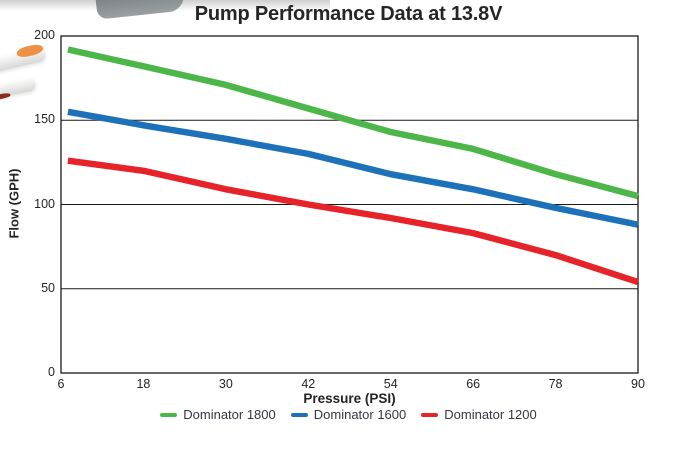  Describe the element at coordinates (229, 414) in the screenshot. I see `legend-label: Dominator 1800` at that location.